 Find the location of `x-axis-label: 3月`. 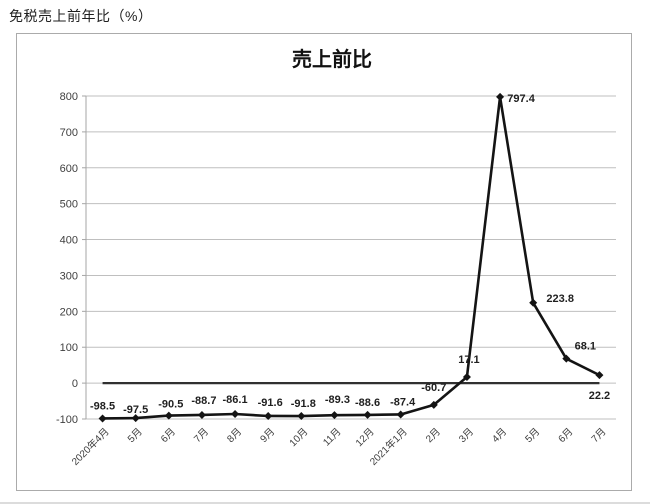

x-axis-label: 3月 is located at coordinates (466, 435).